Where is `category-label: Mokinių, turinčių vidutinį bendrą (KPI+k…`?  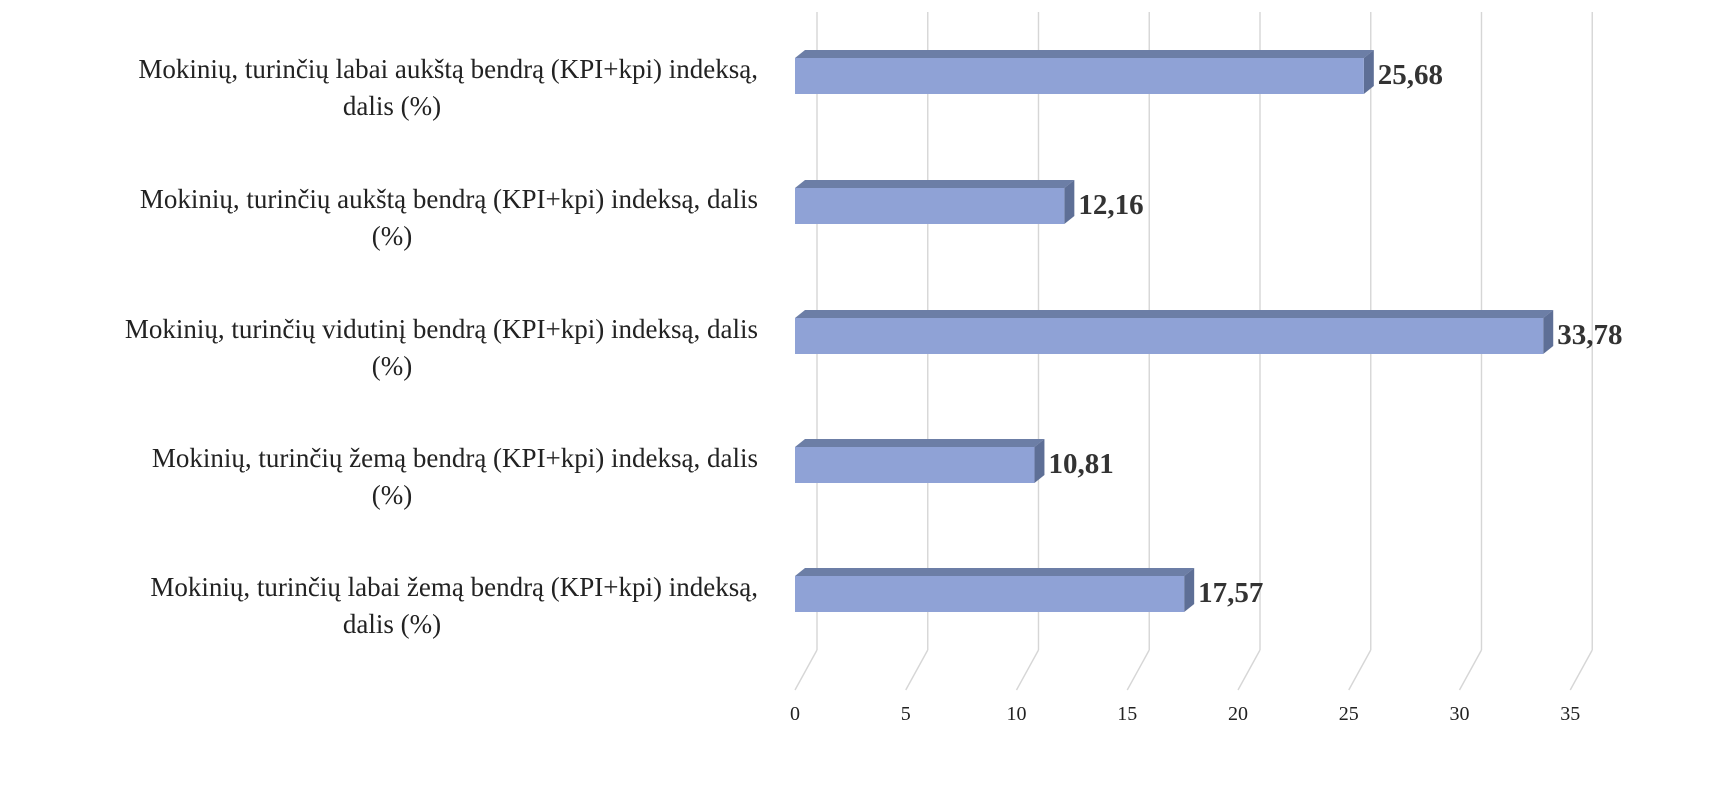
category-label: Mokinių, turinčių vidutinį bendrą (KPI+k… is located at coordinates (441, 347).